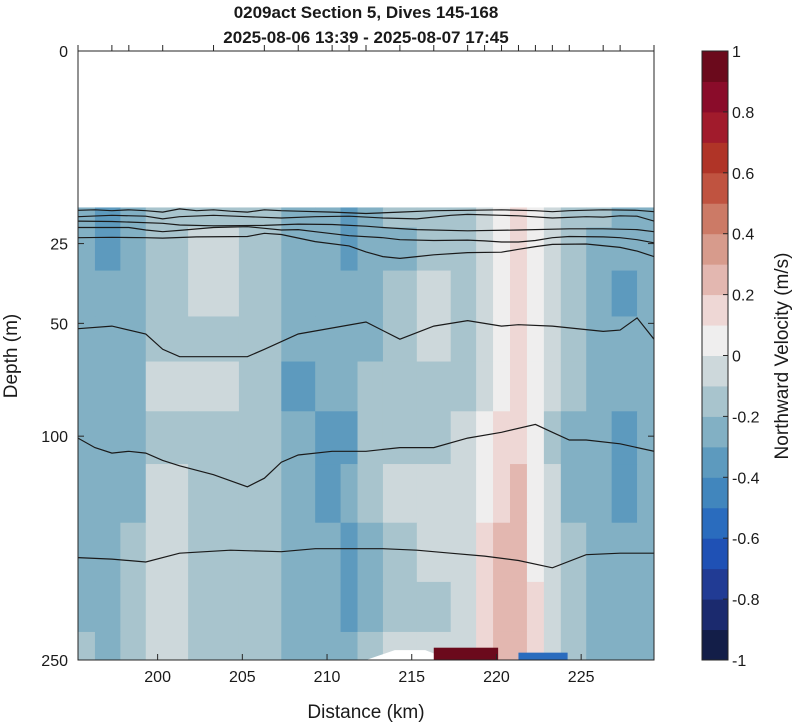  Describe the element at coordinates (242, 677) in the screenshot. I see `x-tick-label: 205` at that location.